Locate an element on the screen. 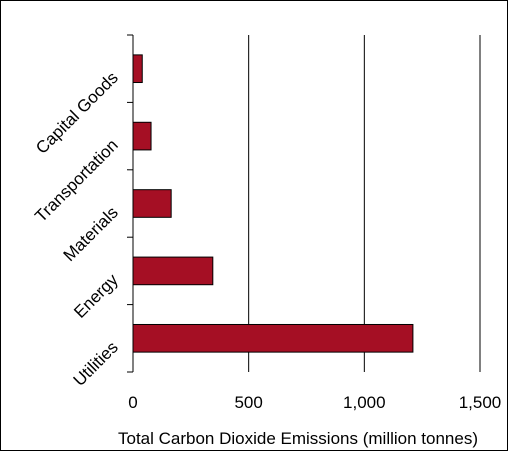  x-tick-label: 500 is located at coordinates (248, 402).